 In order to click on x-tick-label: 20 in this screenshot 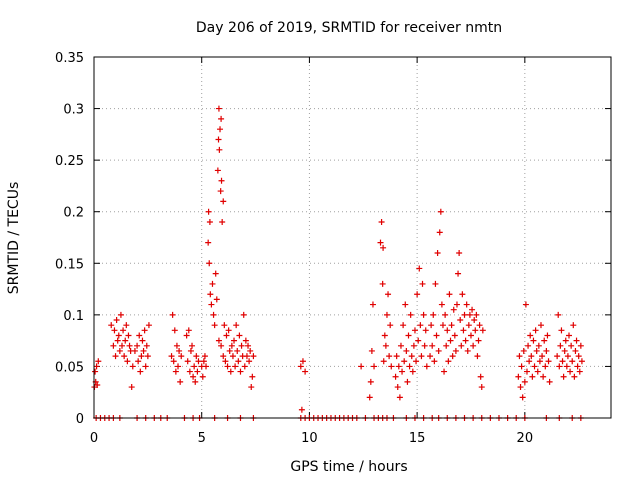, I will do `click(525, 438)`.